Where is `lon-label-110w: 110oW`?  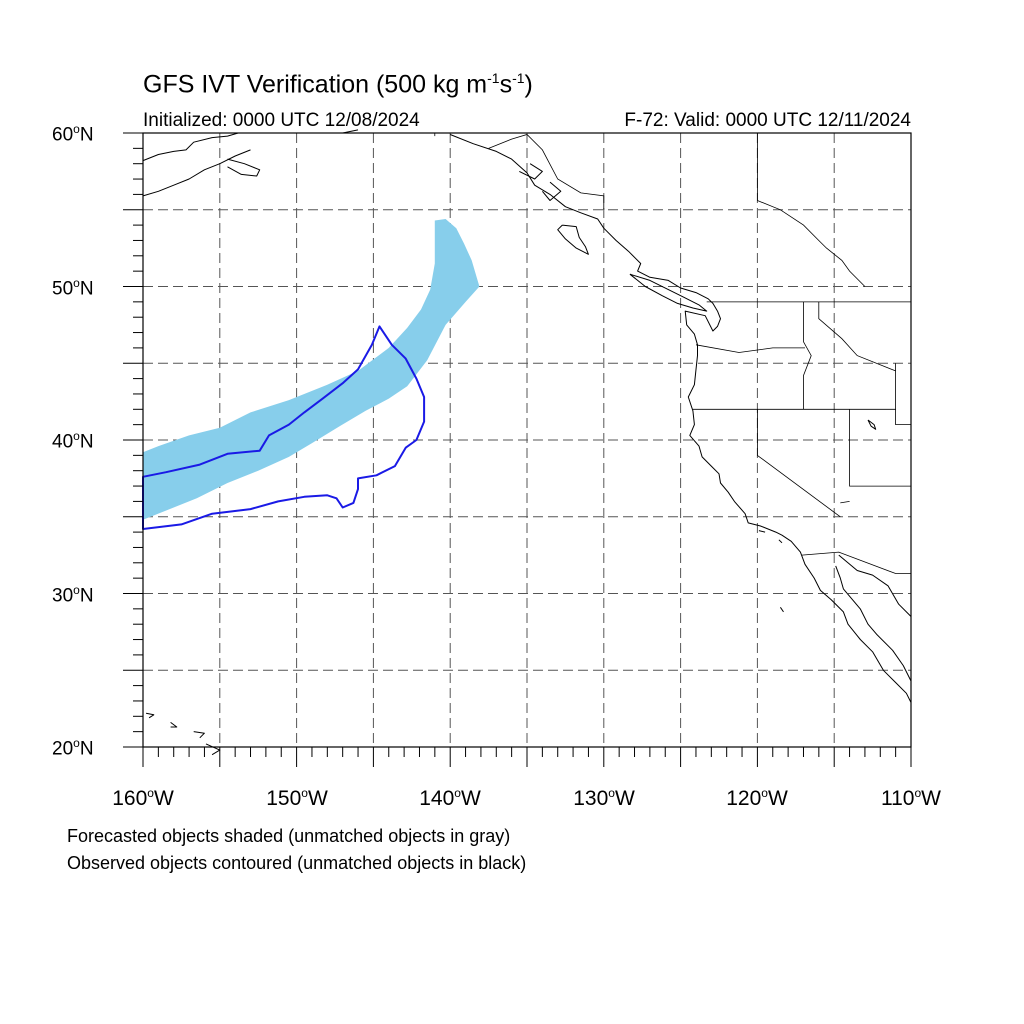
lon-label-110w: 110oW is located at coordinates (911, 798).